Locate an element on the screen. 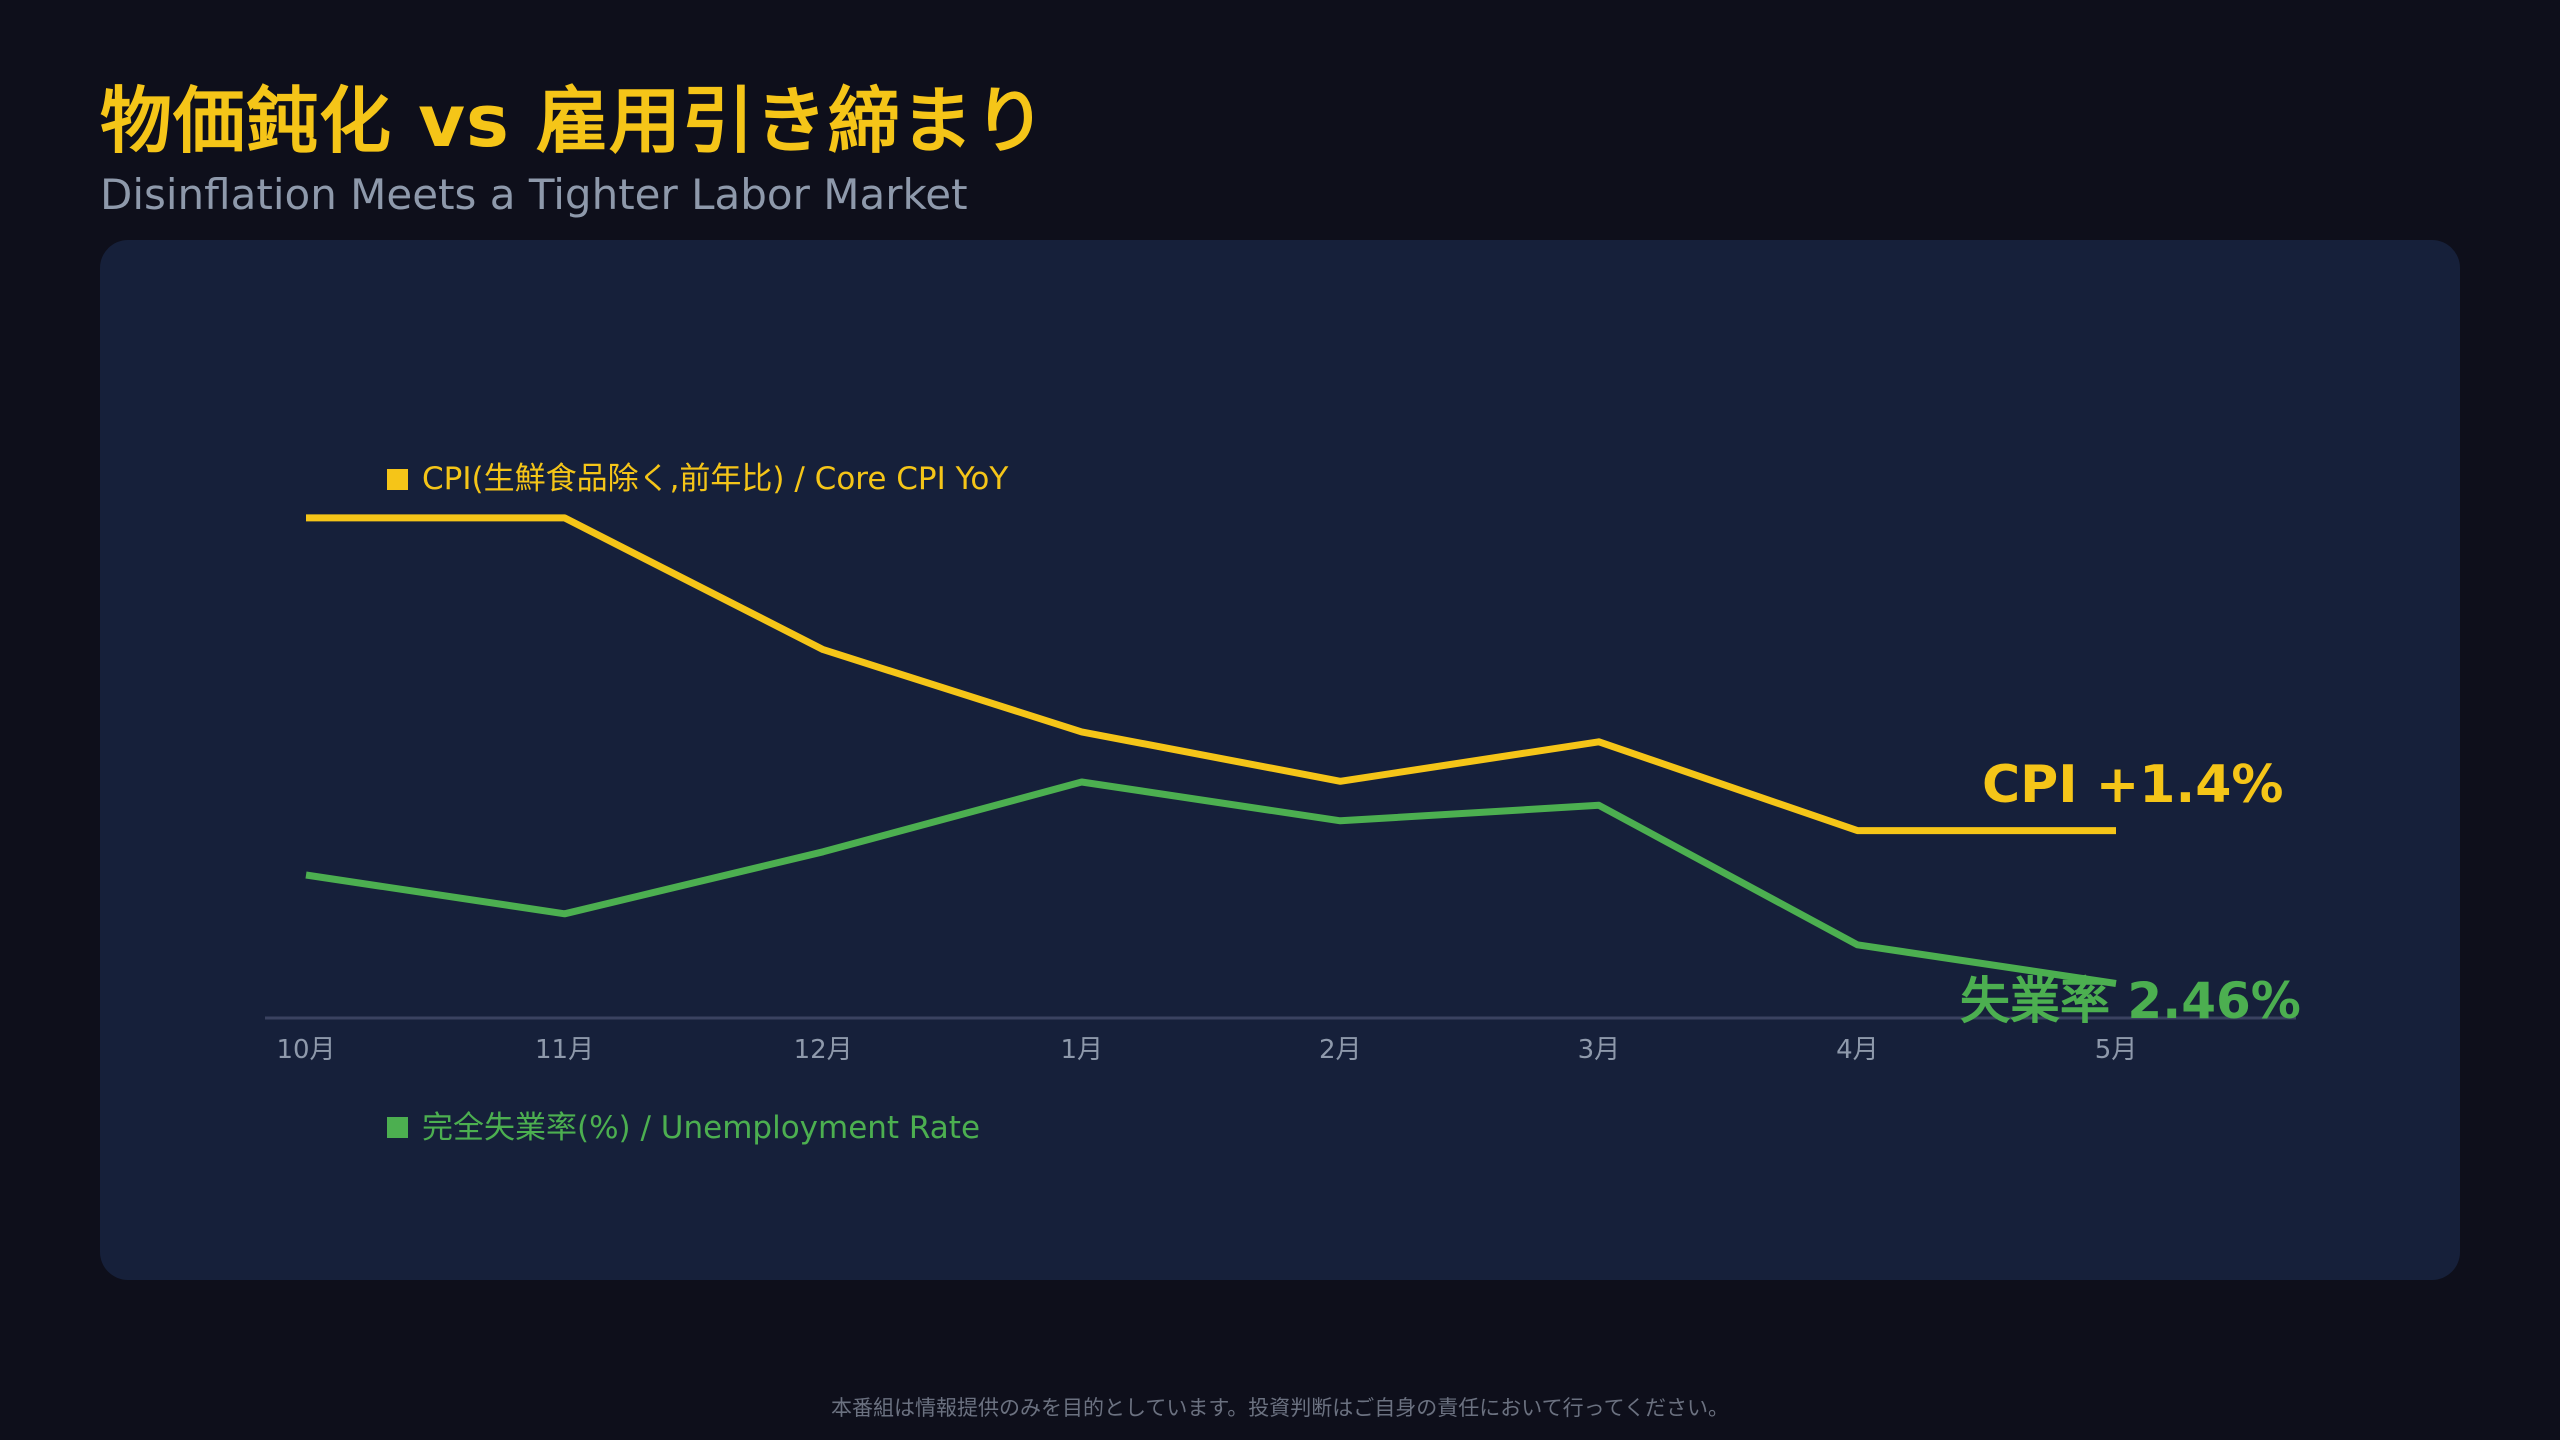 The width and height of the screenshot is (2560, 1440). x-tick-label: 3月 is located at coordinates (1599, 1050).